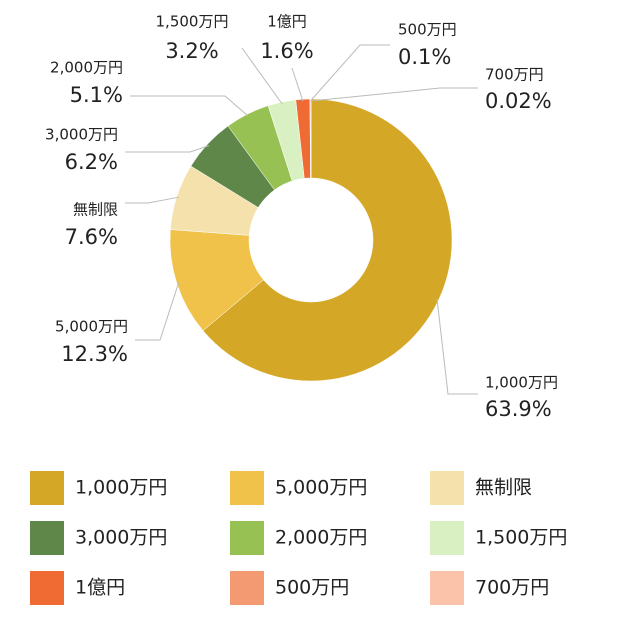  I want to click on legend-label: 無制限, so click(503, 488).